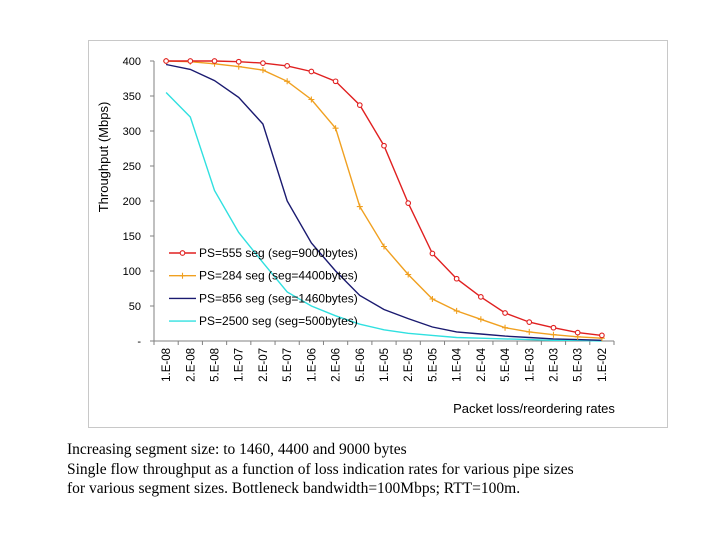 The width and height of the screenshot is (720, 540). Describe the element at coordinates (132, 62) in the screenshot. I see `y-tick-label: 400` at that location.